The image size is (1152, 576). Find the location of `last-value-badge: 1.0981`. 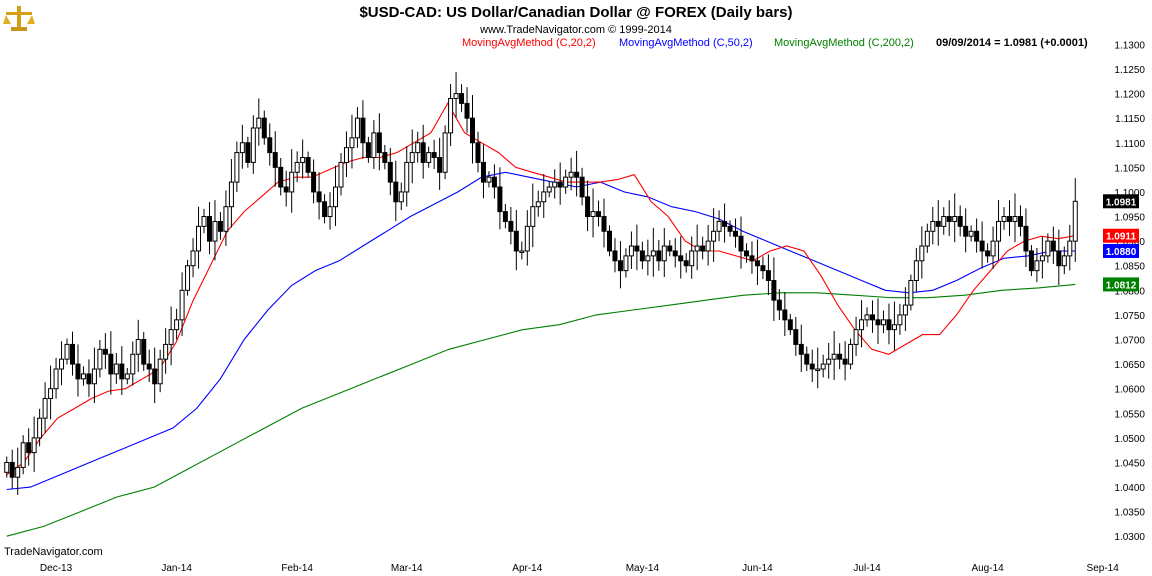

last-value-badge: 1.0981 is located at coordinates (1121, 201).